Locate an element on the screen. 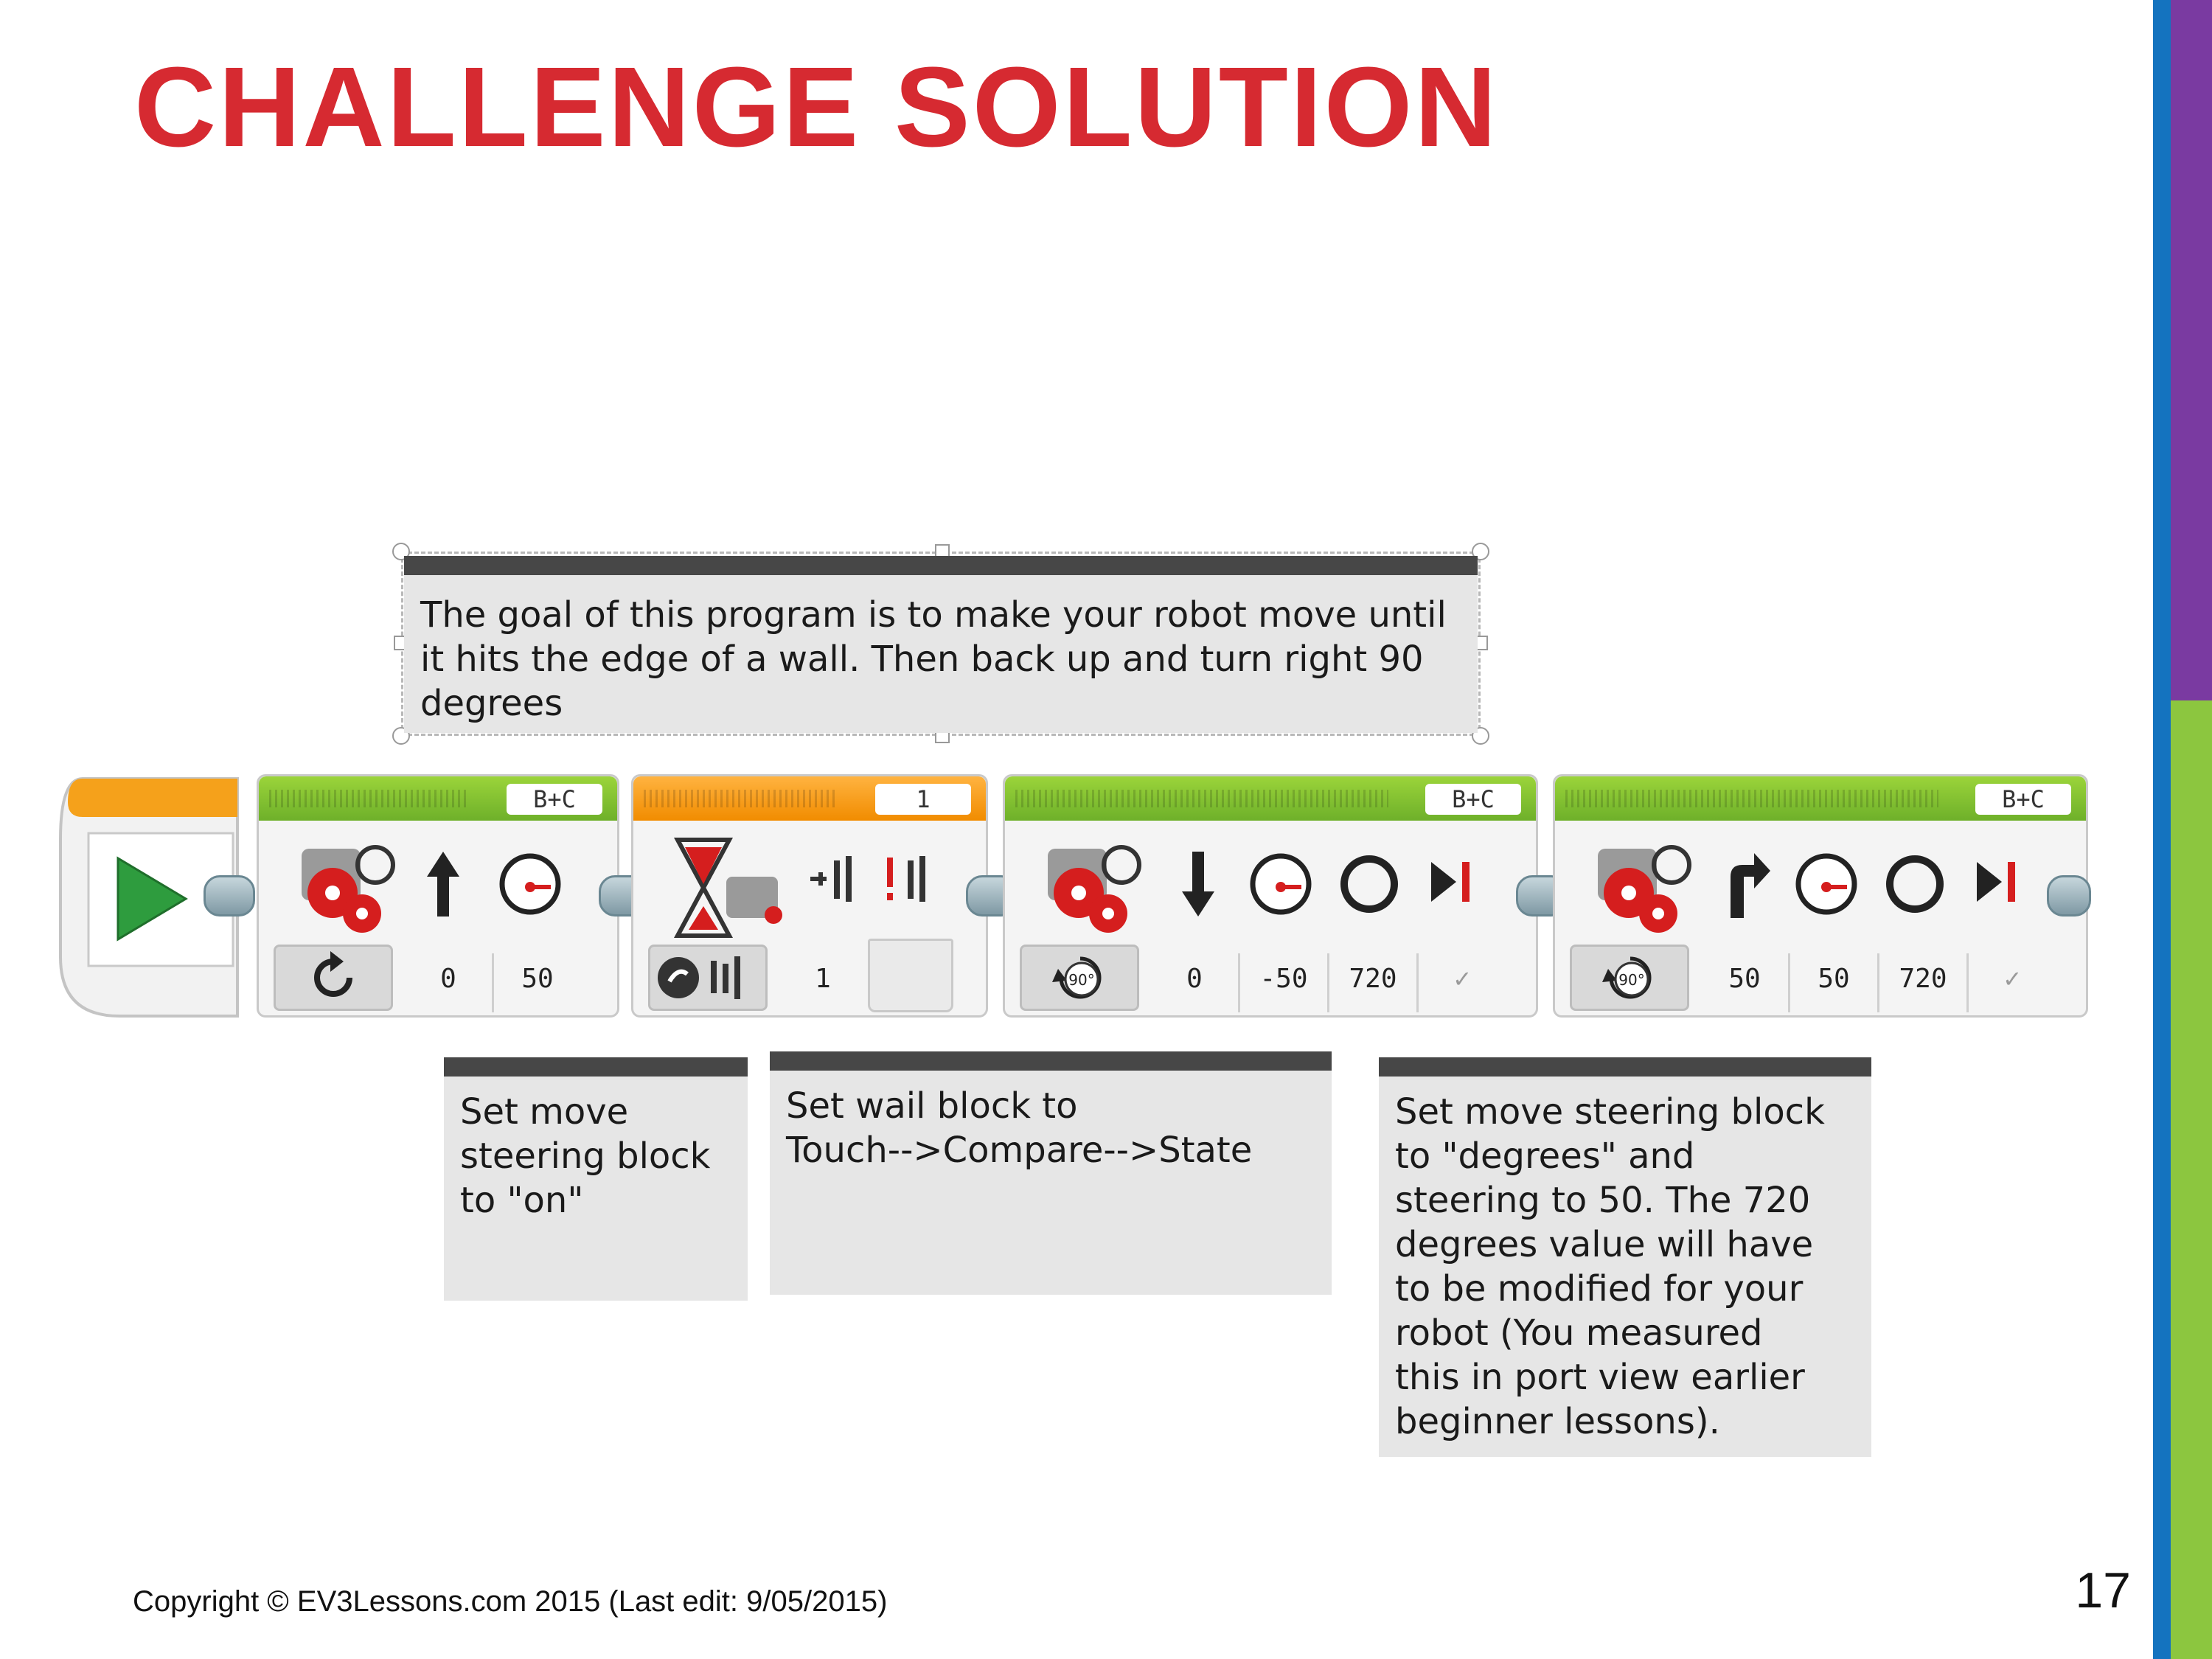 The height and width of the screenshot is (1659, 2212). output-plug is located at coordinates (910, 975).